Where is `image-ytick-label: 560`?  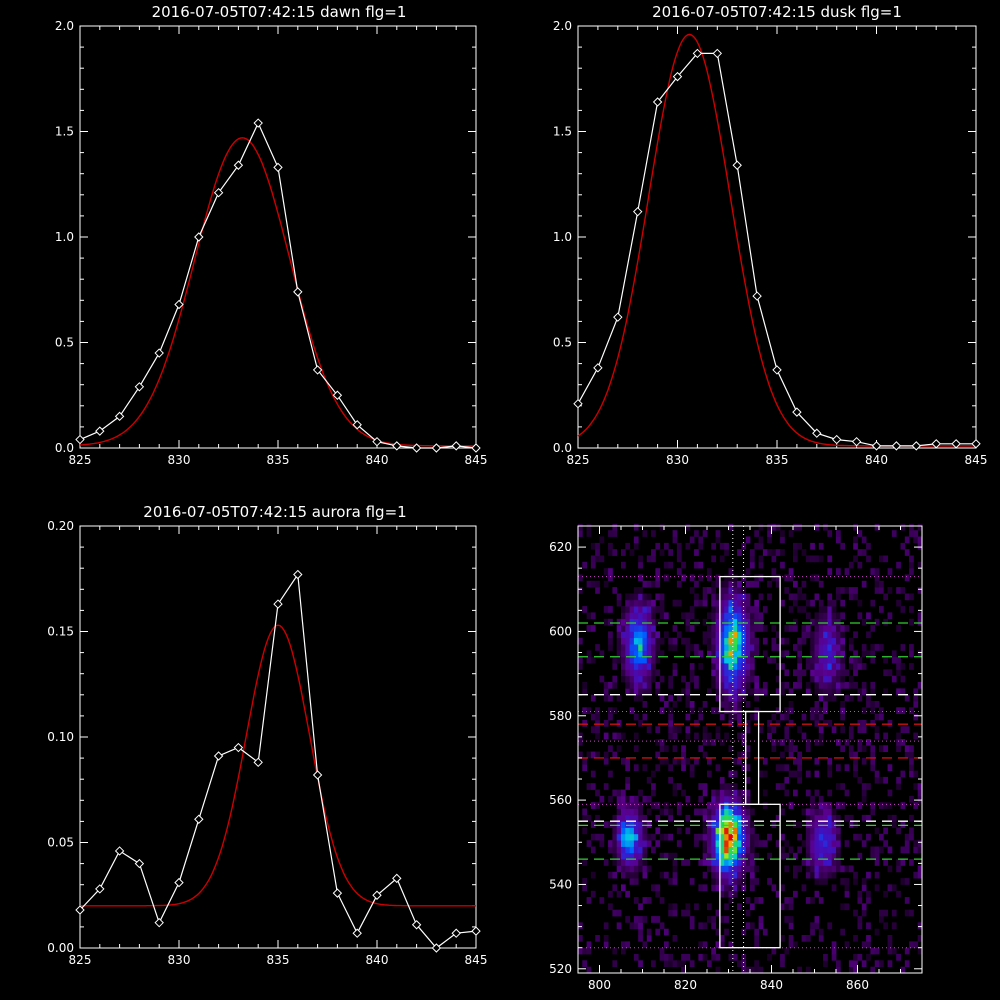 image-ytick-label: 560 is located at coordinates (560, 800).